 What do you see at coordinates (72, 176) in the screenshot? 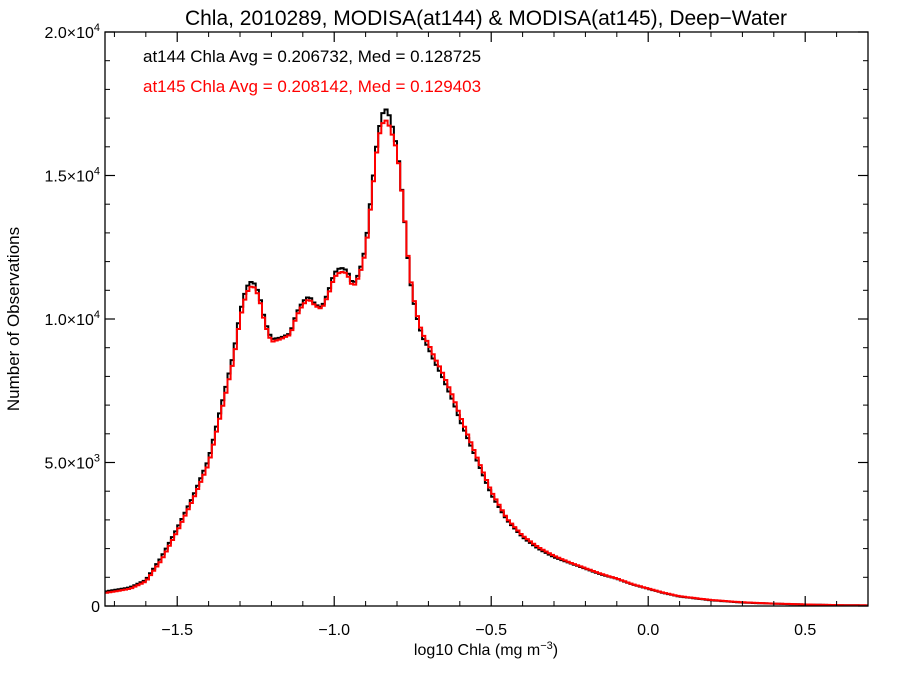
I see `y-tick-label: 1.5×10⁴` at bounding box center [72, 176].